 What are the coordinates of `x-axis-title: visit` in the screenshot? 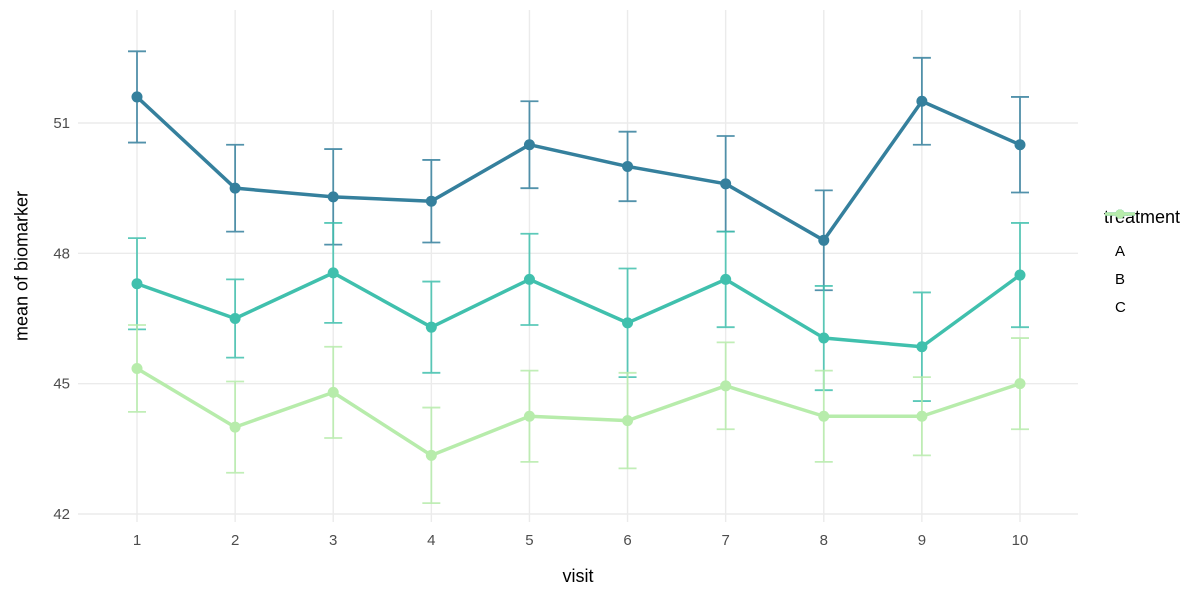 It's located at (578, 576).